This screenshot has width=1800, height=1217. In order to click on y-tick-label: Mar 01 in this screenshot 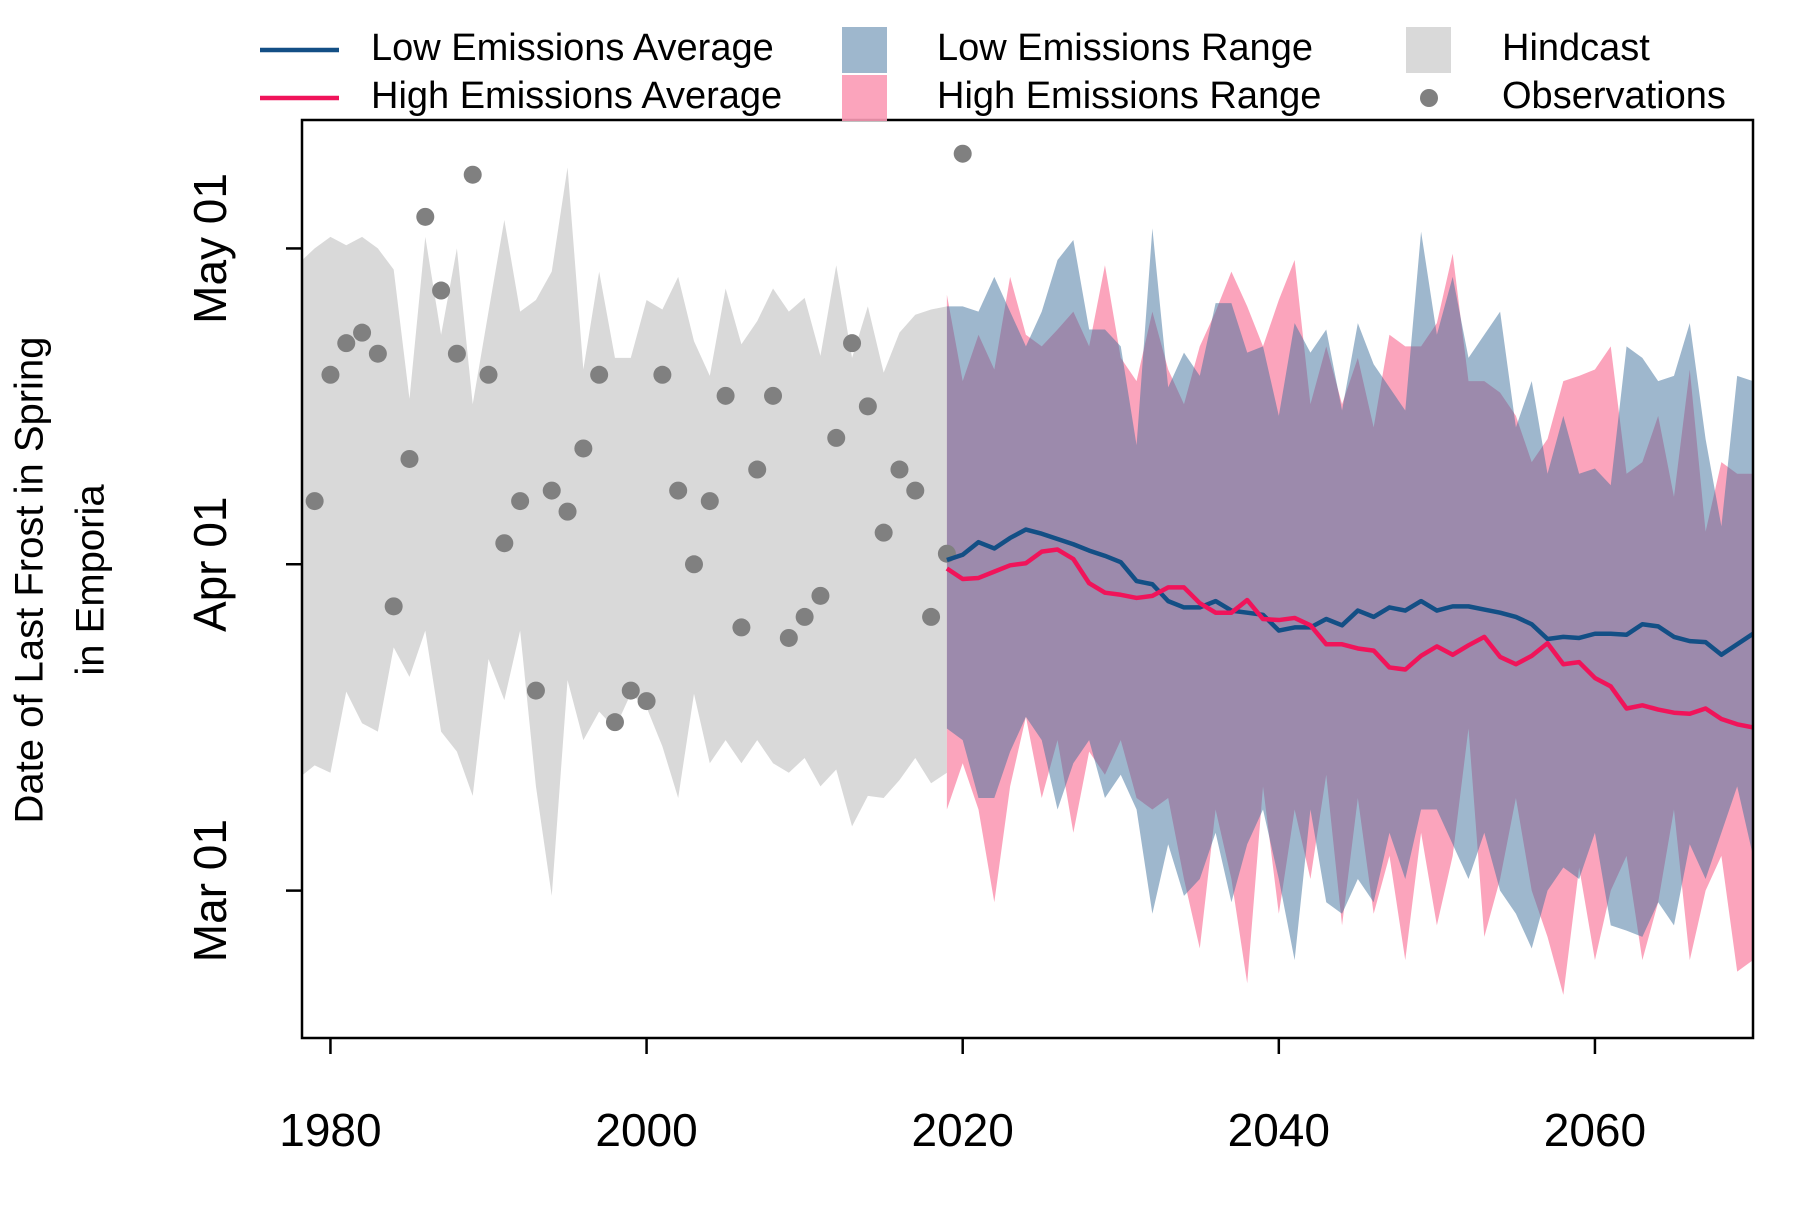, I will do `click(210, 890)`.